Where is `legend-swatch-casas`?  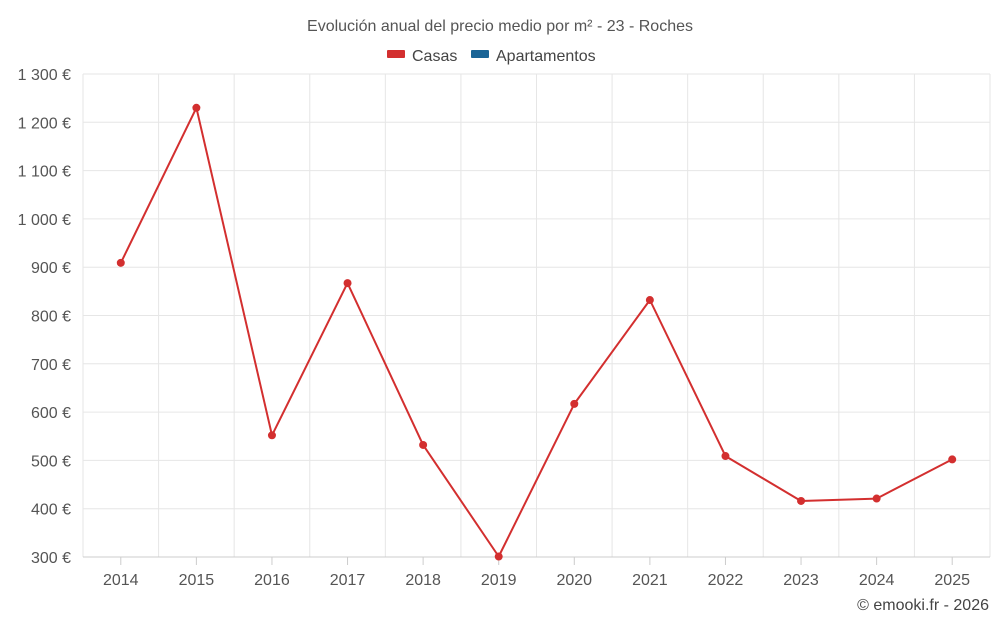
legend-swatch-casas is located at coordinates (396, 54).